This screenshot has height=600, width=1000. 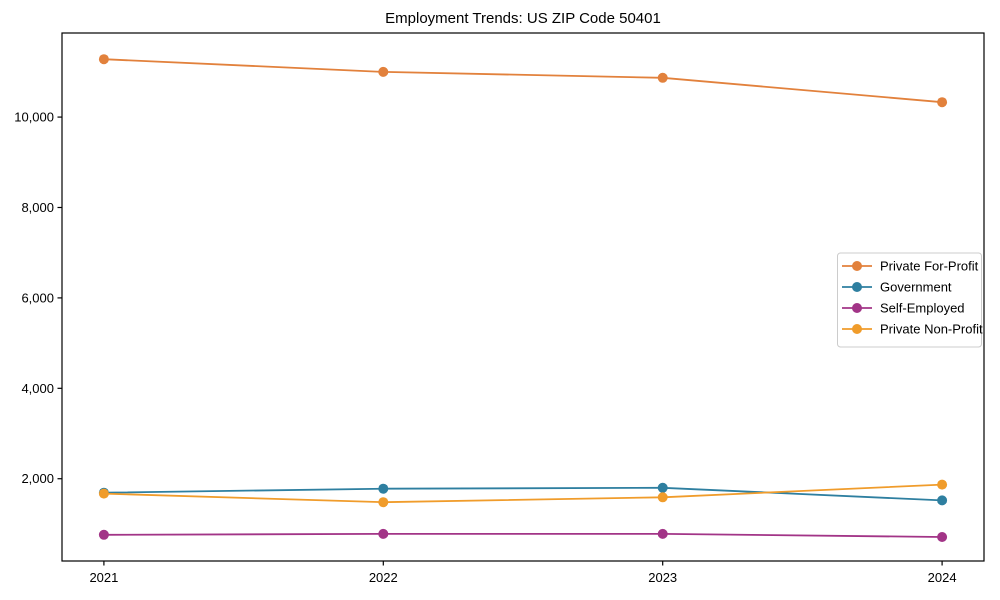 I want to click on x-tick-label: 2023, so click(x=662, y=577).